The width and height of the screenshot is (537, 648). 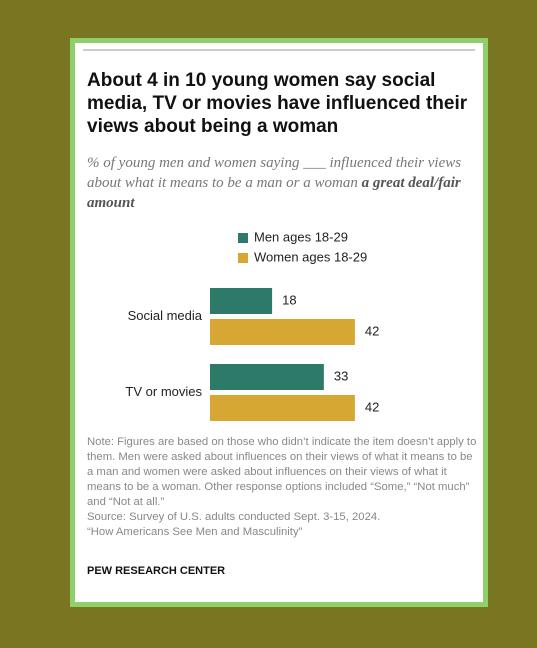 What do you see at coordinates (289, 299) in the screenshot?
I see `value-label: 18` at bounding box center [289, 299].